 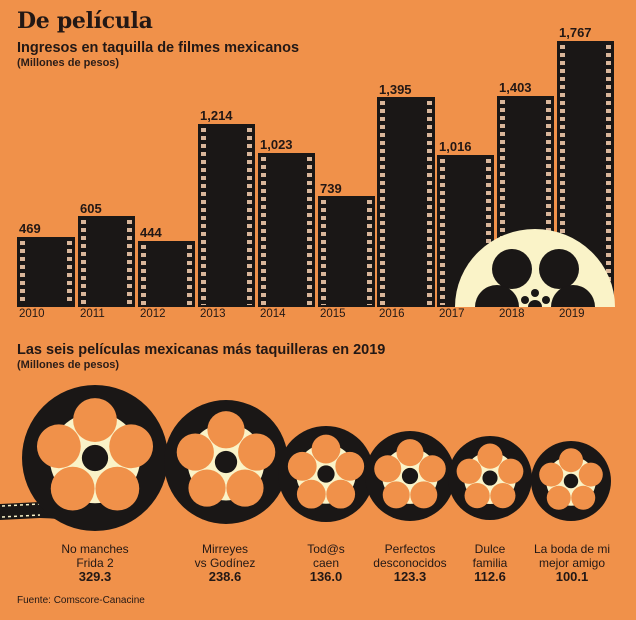 I want to click on film-title-line1: Tod@s, so click(x=326, y=549).